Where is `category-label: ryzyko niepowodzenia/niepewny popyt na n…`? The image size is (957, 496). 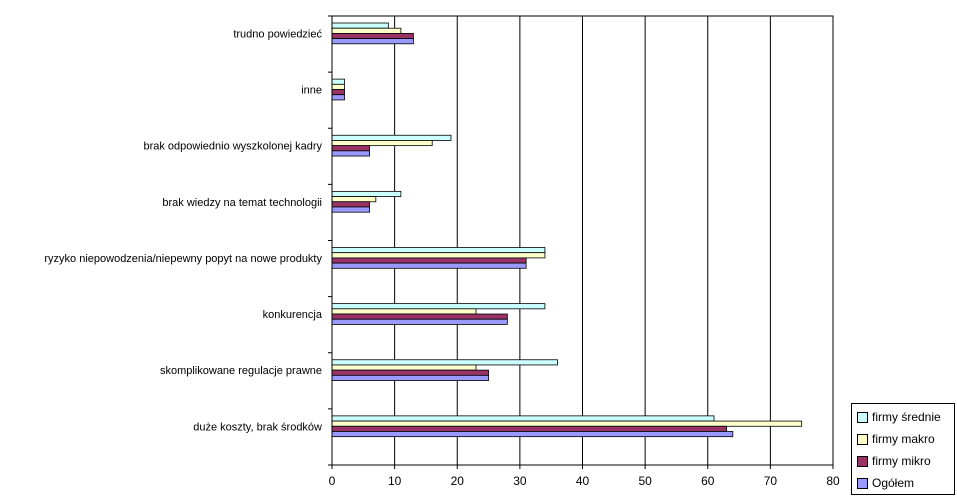
category-label: ryzyko niepowodzenia/niepewny popyt na n… is located at coordinates (183, 259).